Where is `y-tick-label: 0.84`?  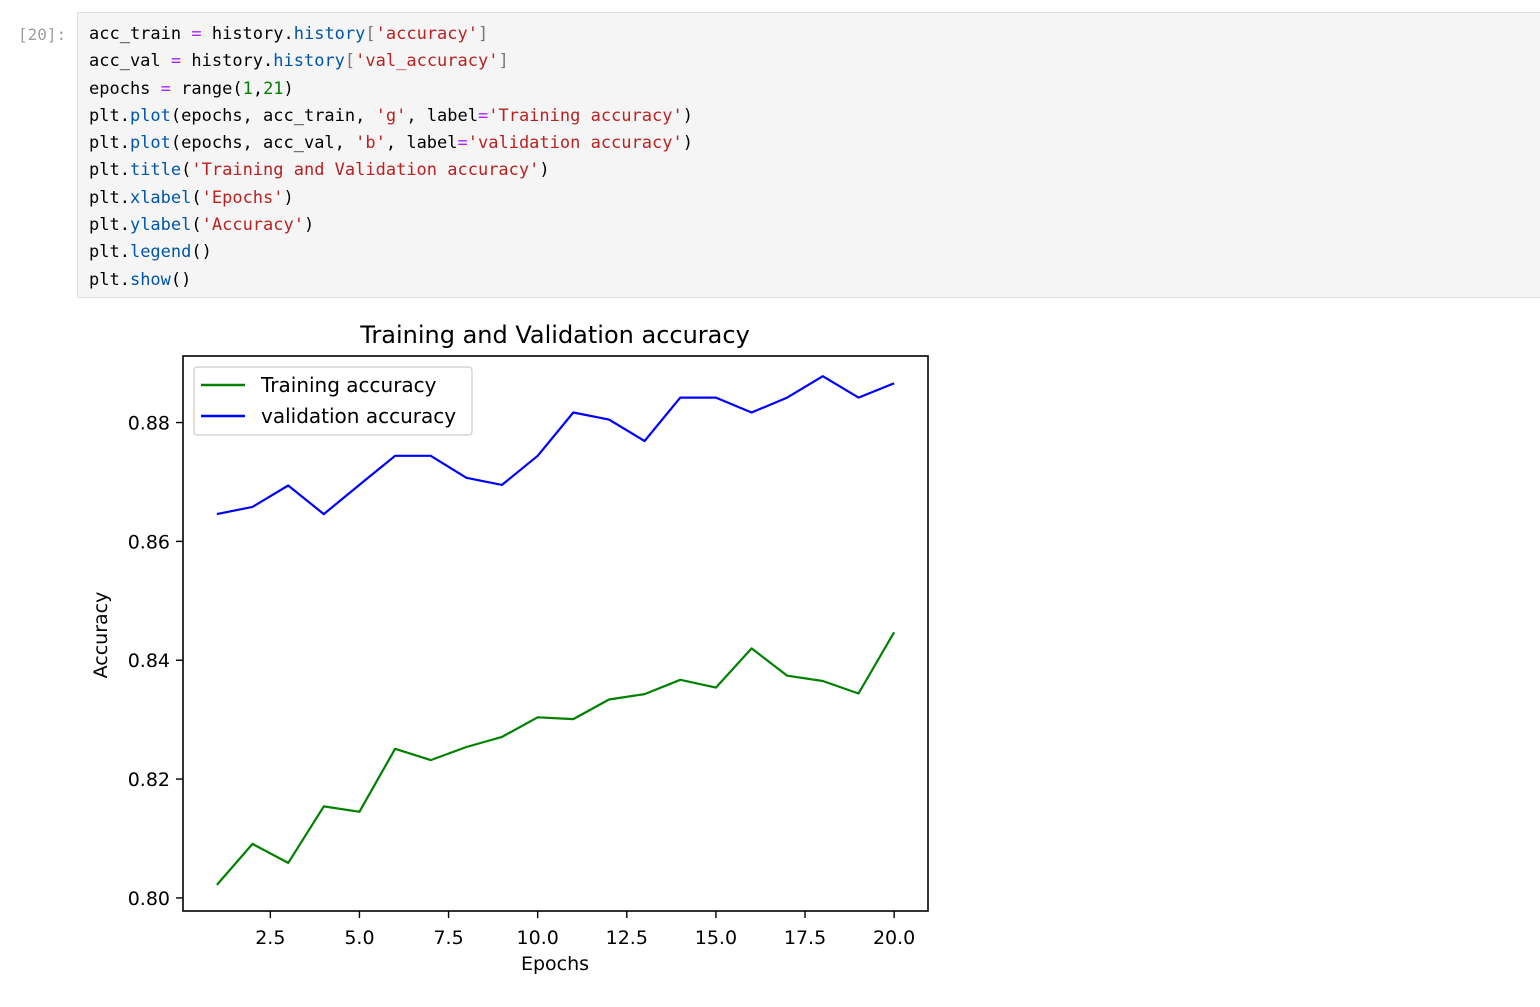 y-tick-label: 0.84 is located at coordinates (149, 661).